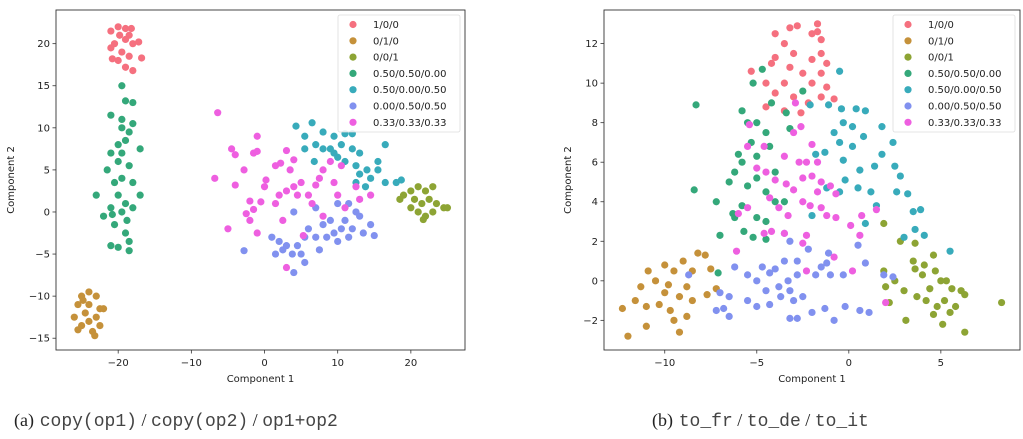 The width and height of the screenshot is (1023, 439). I want to click on caption-code: copy(op1), so click(88, 422).